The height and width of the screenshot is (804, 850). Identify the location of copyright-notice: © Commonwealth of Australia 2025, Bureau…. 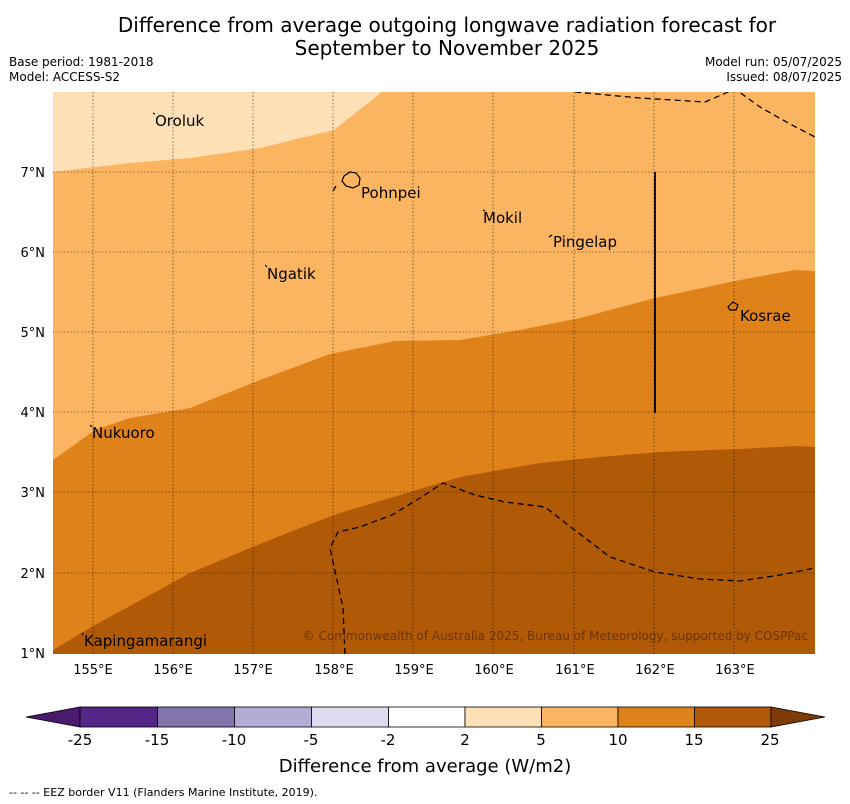
(555, 636).